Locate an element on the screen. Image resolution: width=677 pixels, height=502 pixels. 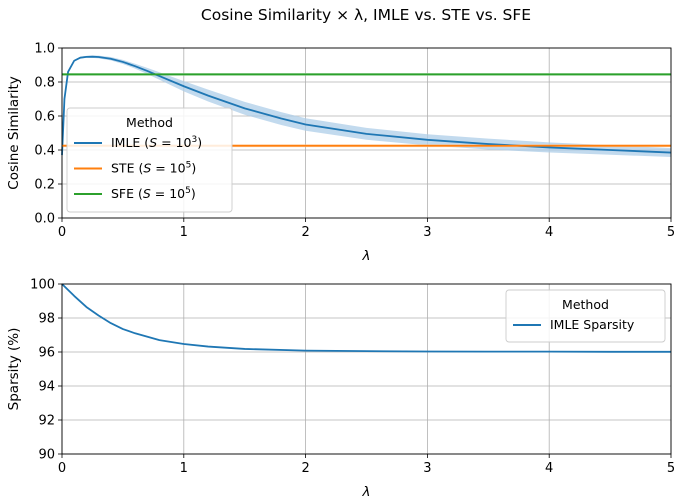
sparsity-series-lines is located at coordinates (366, 318).